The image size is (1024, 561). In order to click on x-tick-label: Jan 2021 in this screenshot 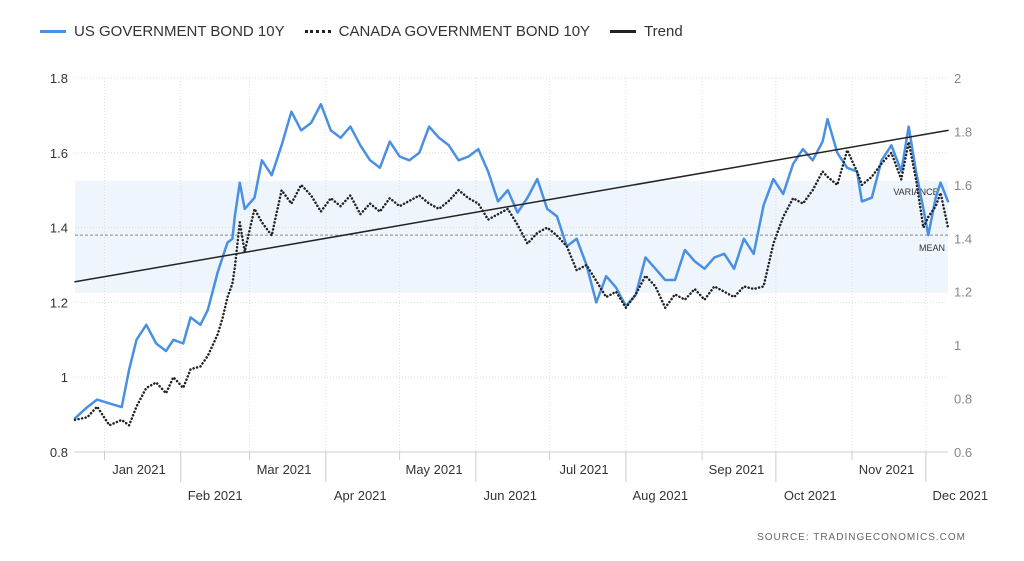, I will do `click(139, 469)`.